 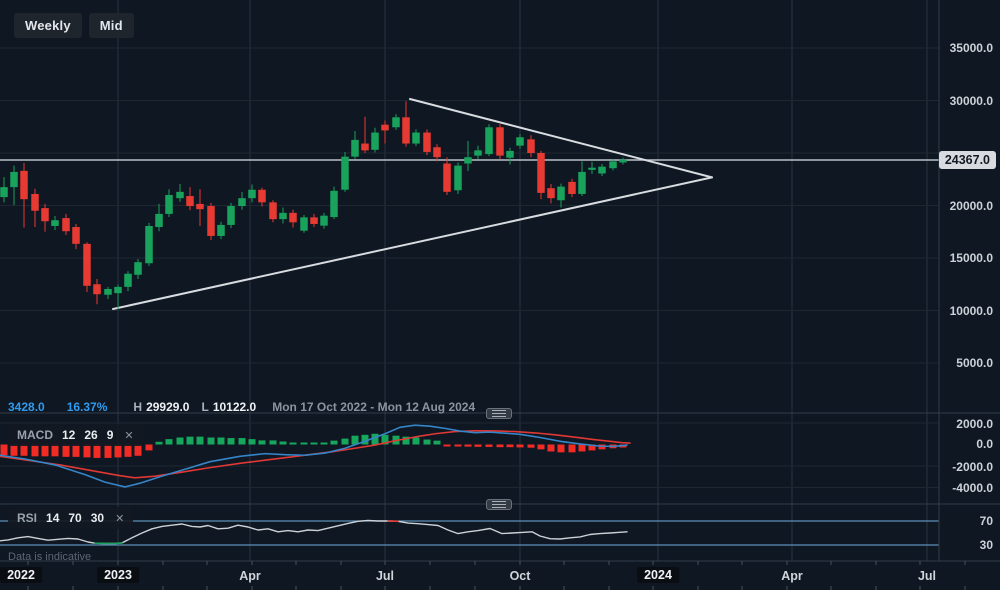 I want to click on rsi-param-oversold: 30, so click(x=97, y=518).